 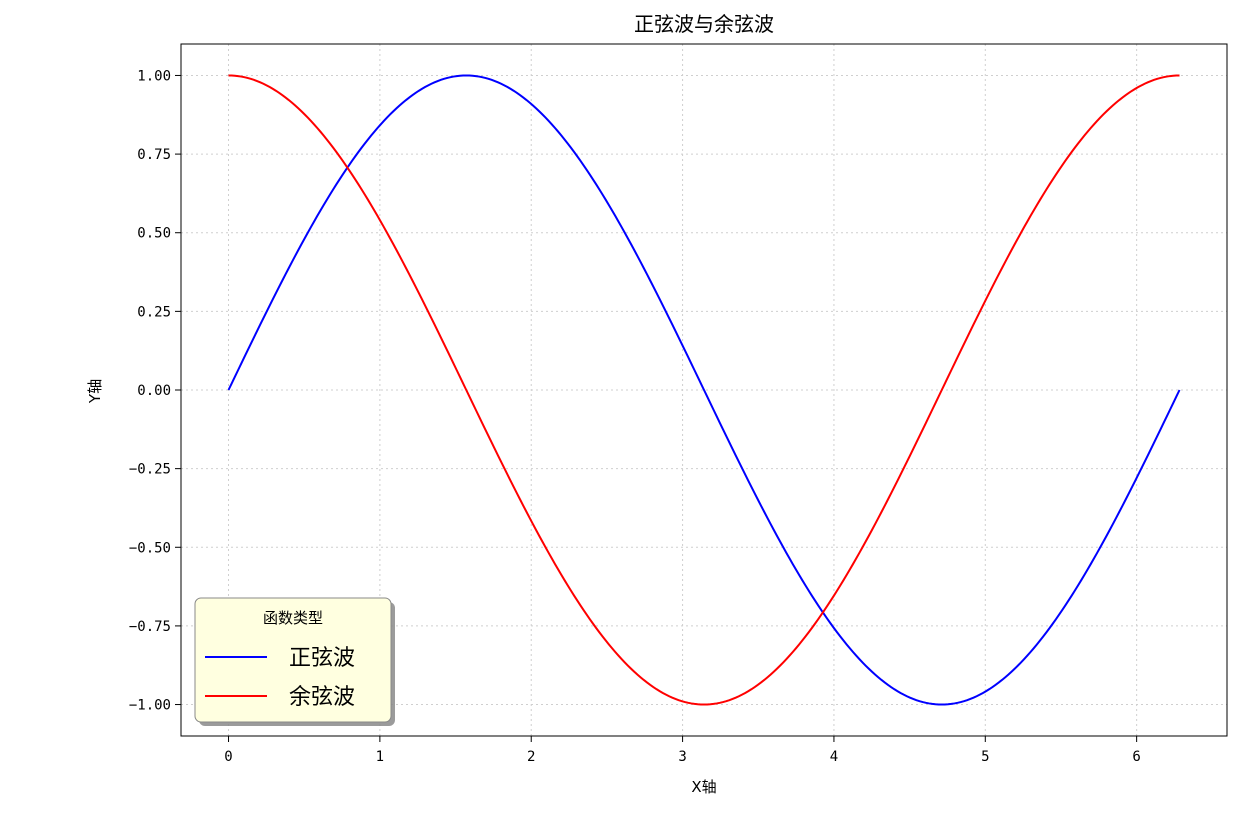 I want to click on y-tick-label: −0.50, so click(x=150, y=548).